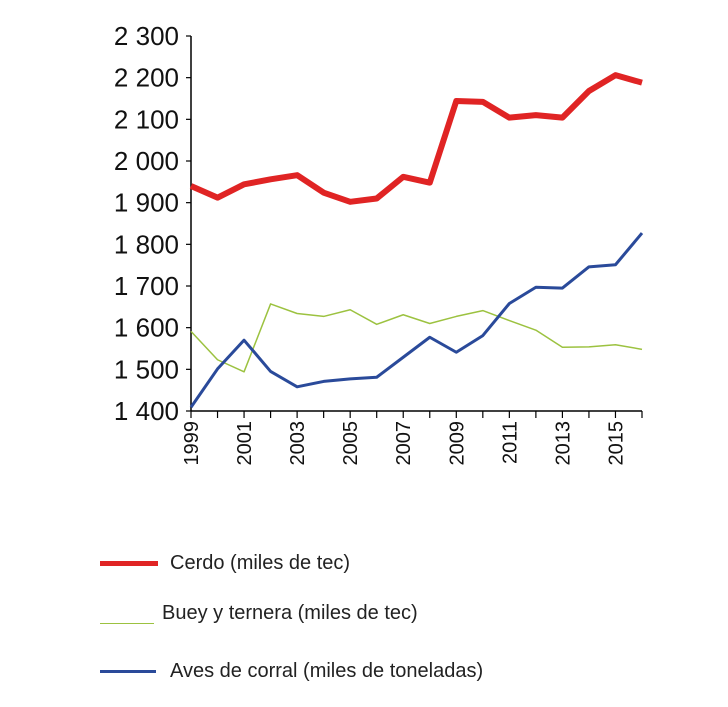 The image size is (728, 707). Describe the element at coordinates (146, 203) in the screenshot. I see `y-tick-label: 1 900` at that location.